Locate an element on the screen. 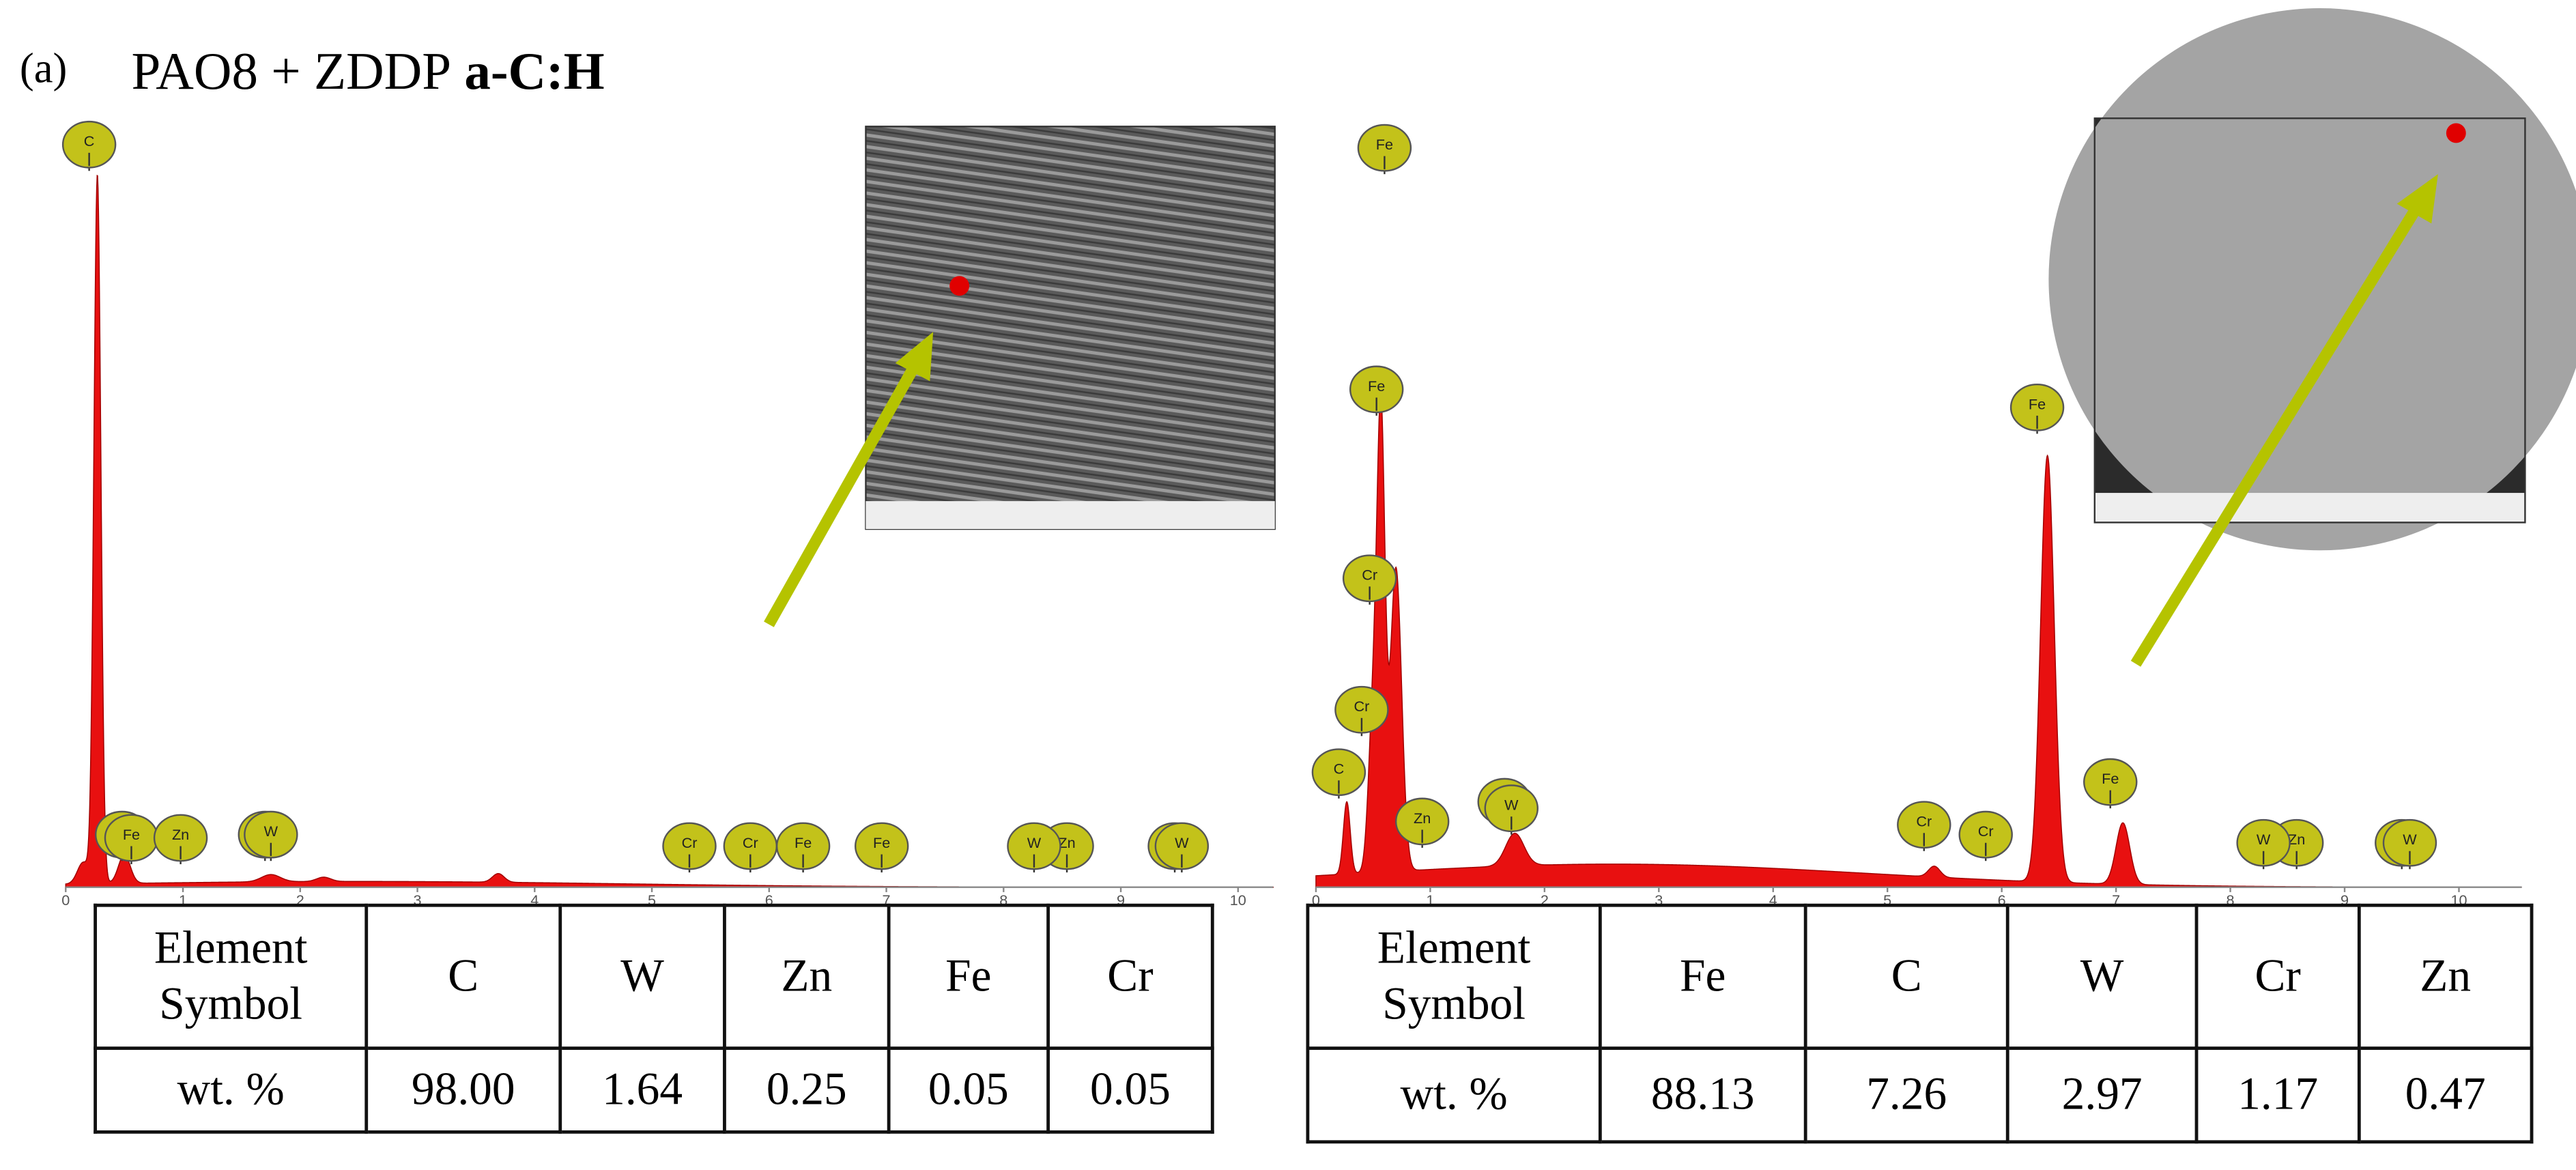 The width and height of the screenshot is (2576, 1170). x-tick-label: 3 is located at coordinates (1659, 900).